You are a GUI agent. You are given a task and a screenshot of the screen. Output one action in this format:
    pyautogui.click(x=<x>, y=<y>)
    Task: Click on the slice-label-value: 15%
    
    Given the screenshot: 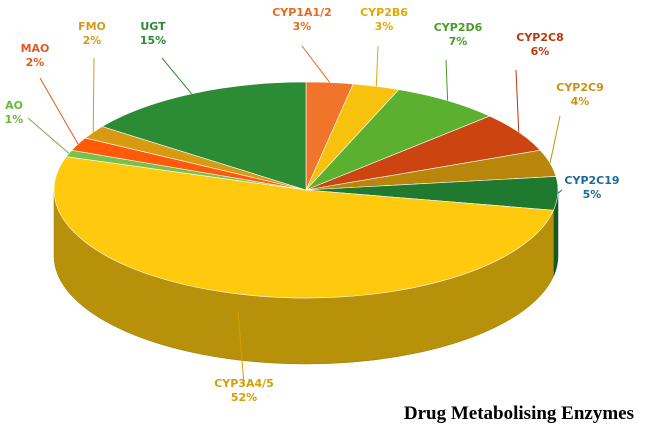 What is the action you would take?
    pyautogui.click(x=153, y=40)
    